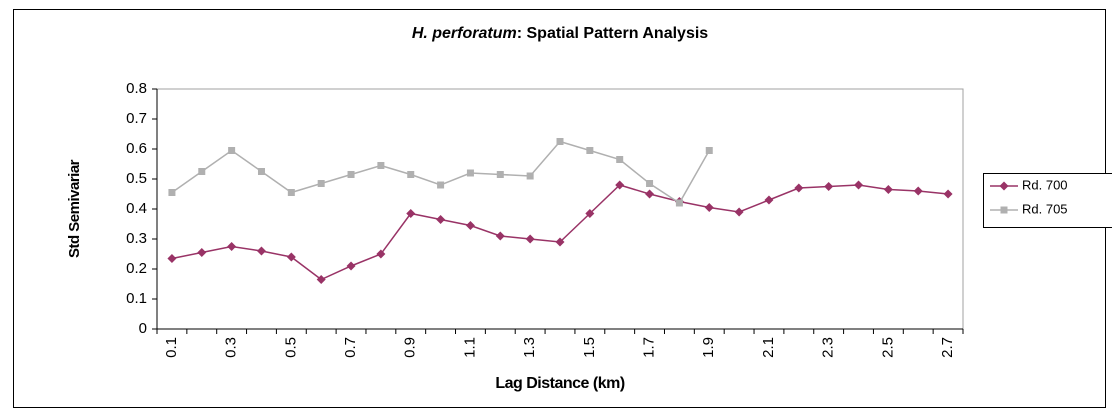 Image resolution: width=1112 pixels, height=411 pixels. Describe the element at coordinates (171, 347) in the screenshot. I see `x-tick-label: 0.1` at that location.